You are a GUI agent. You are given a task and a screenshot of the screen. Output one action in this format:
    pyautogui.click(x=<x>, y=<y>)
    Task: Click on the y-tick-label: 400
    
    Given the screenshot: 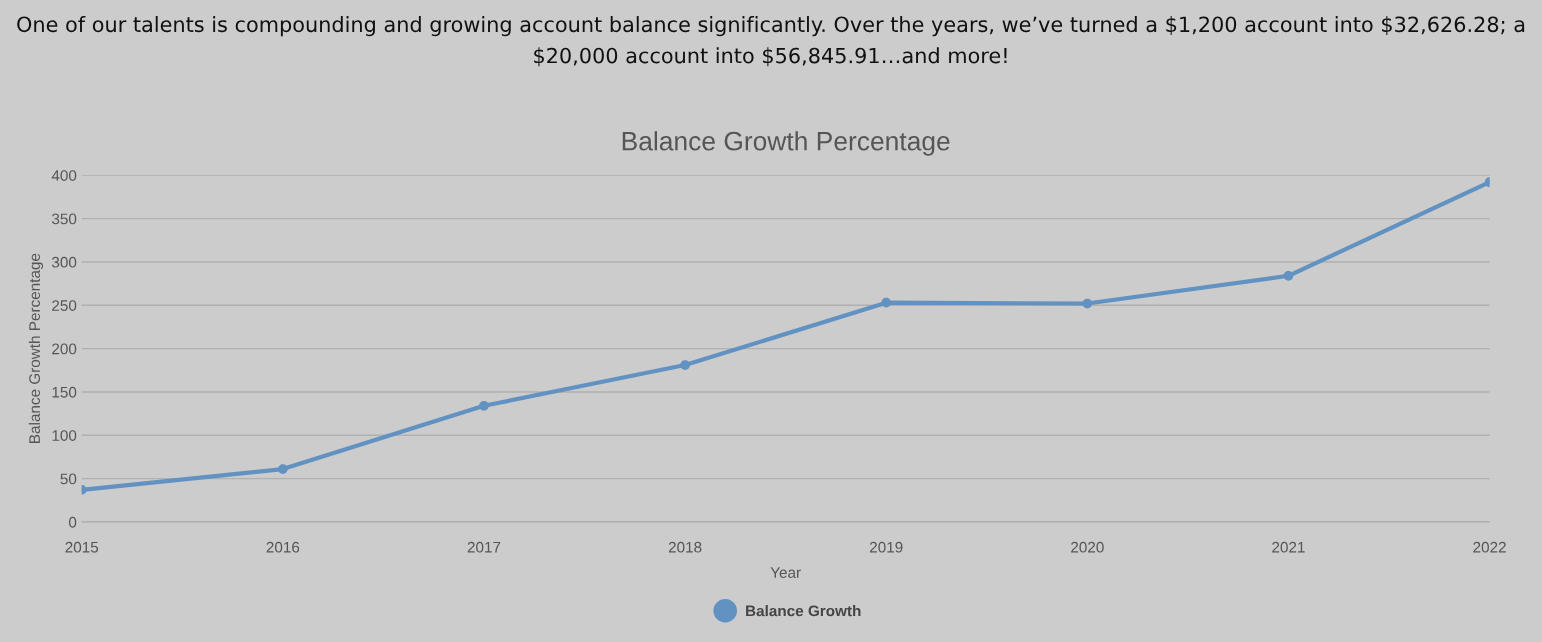 What is the action you would take?
    pyautogui.click(x=64, y=175)
    